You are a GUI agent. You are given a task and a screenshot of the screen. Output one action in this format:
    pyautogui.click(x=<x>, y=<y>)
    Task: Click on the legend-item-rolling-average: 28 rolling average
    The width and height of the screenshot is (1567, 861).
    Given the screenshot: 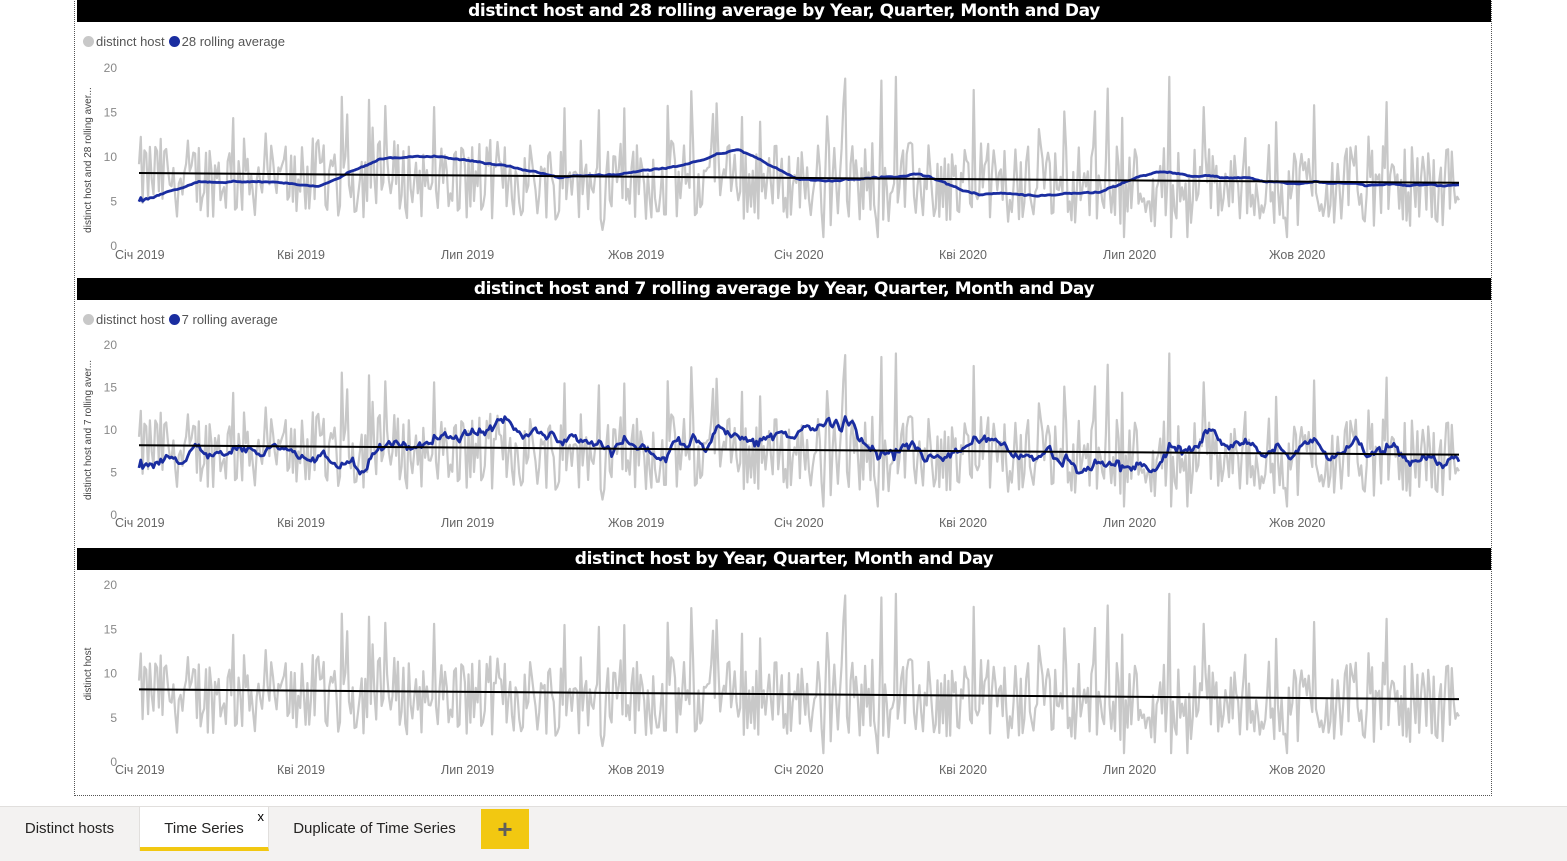 What is the action you would take?
    pyautogui.click(x=227, y=41)
    